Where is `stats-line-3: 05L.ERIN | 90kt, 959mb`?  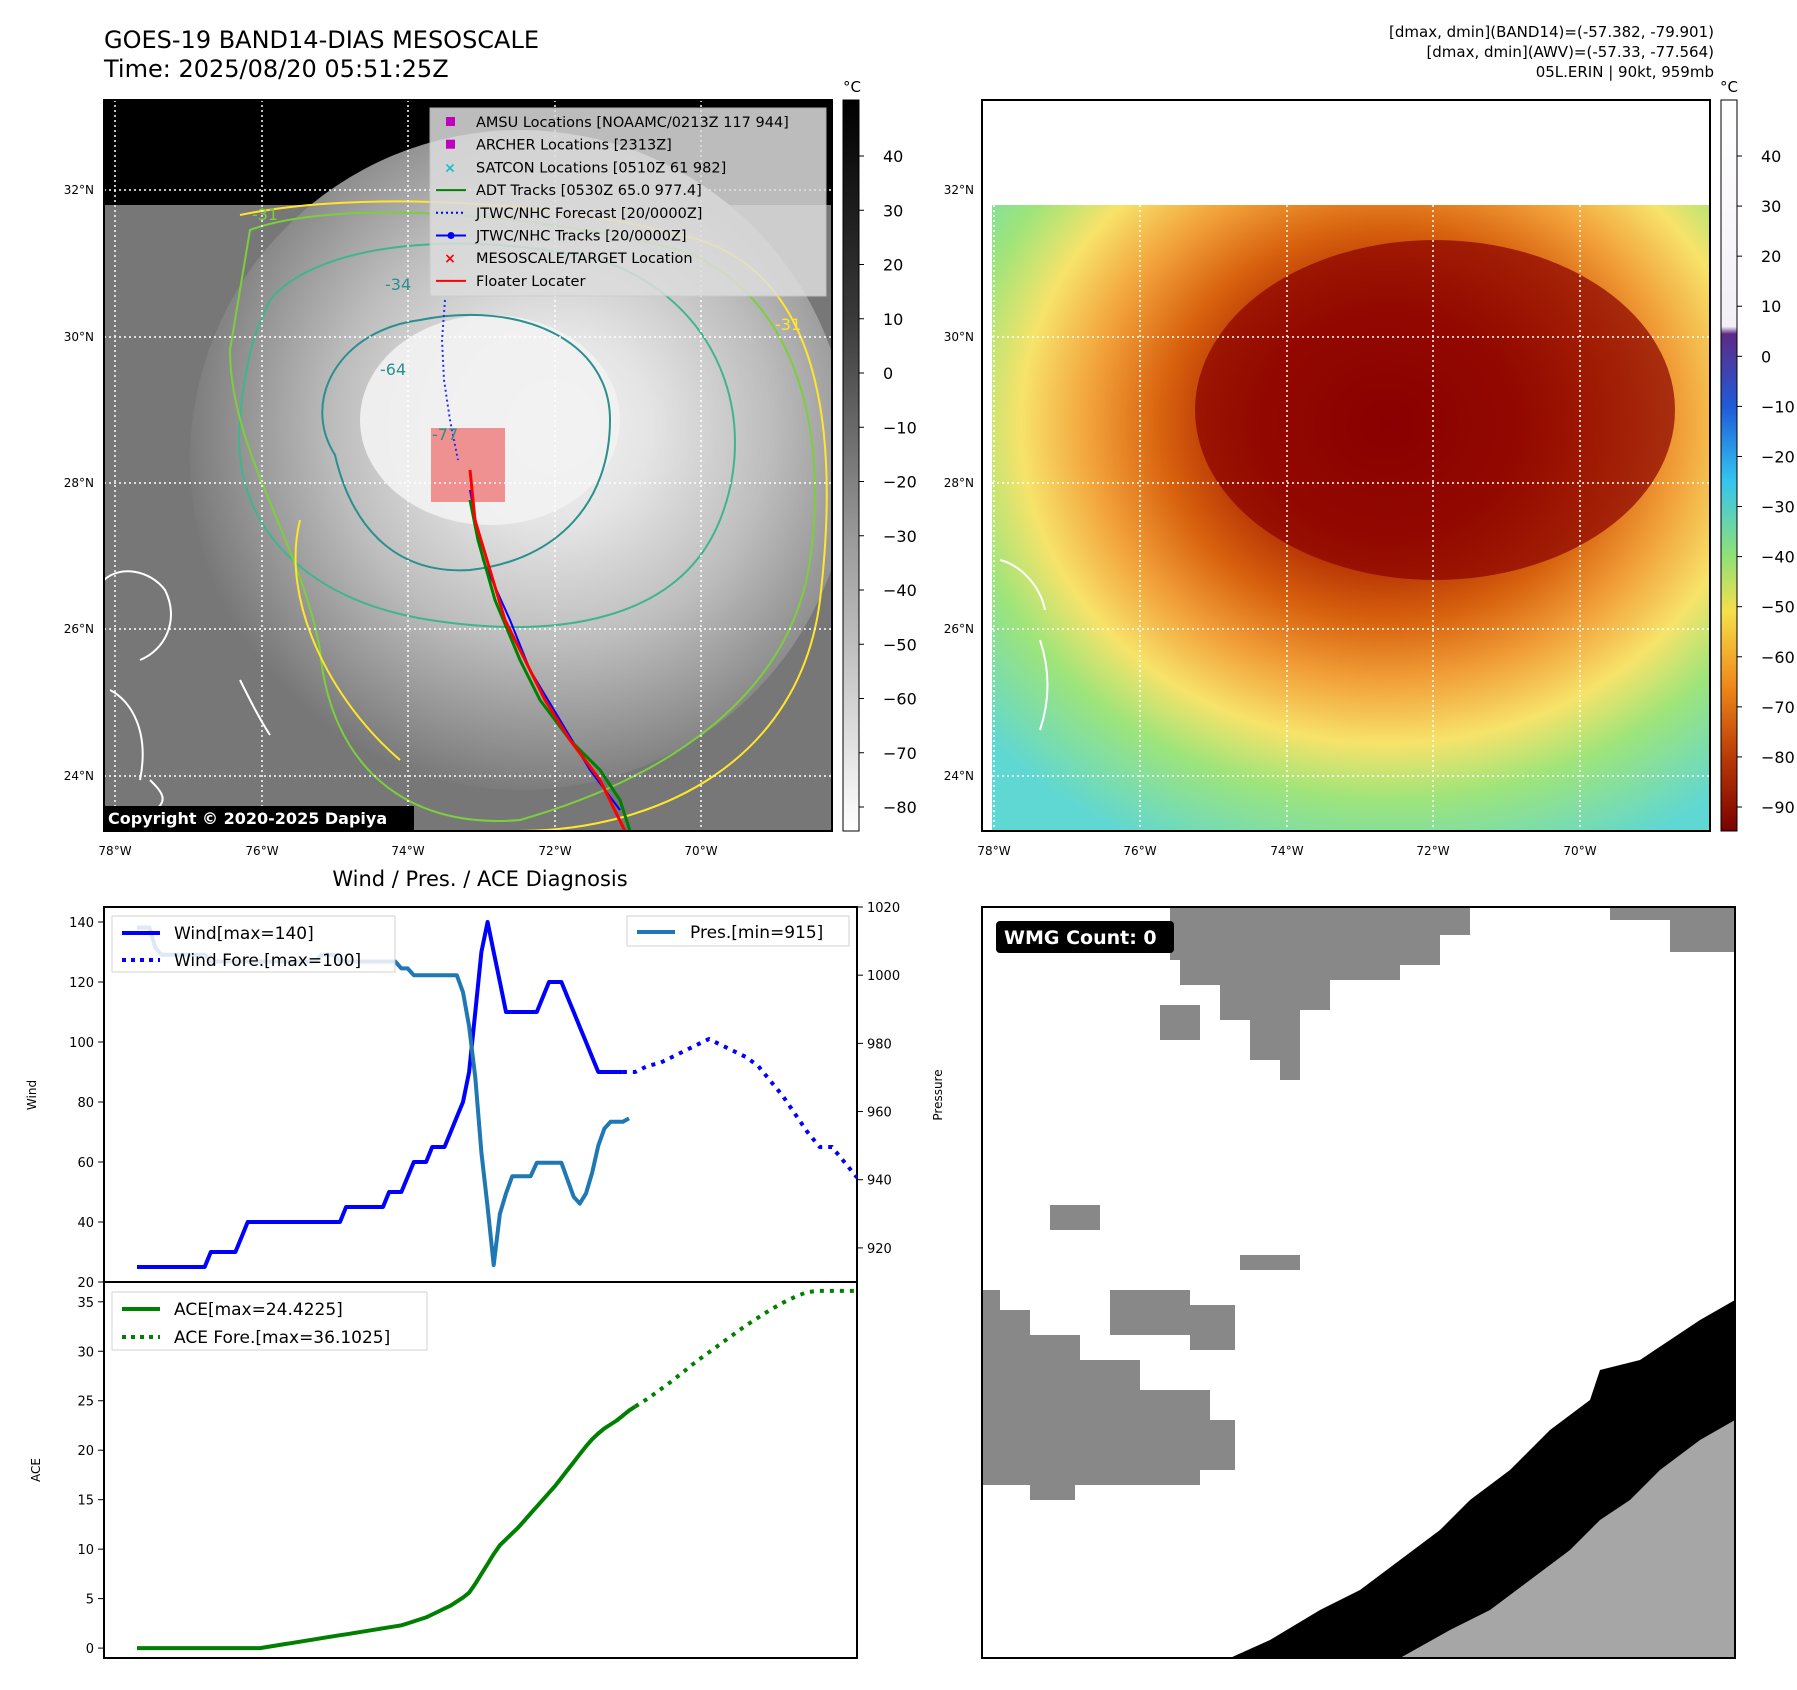
stats-line-3: 05L.ERIN | 90kt, 959mb is located at coordinates (1624, 72).